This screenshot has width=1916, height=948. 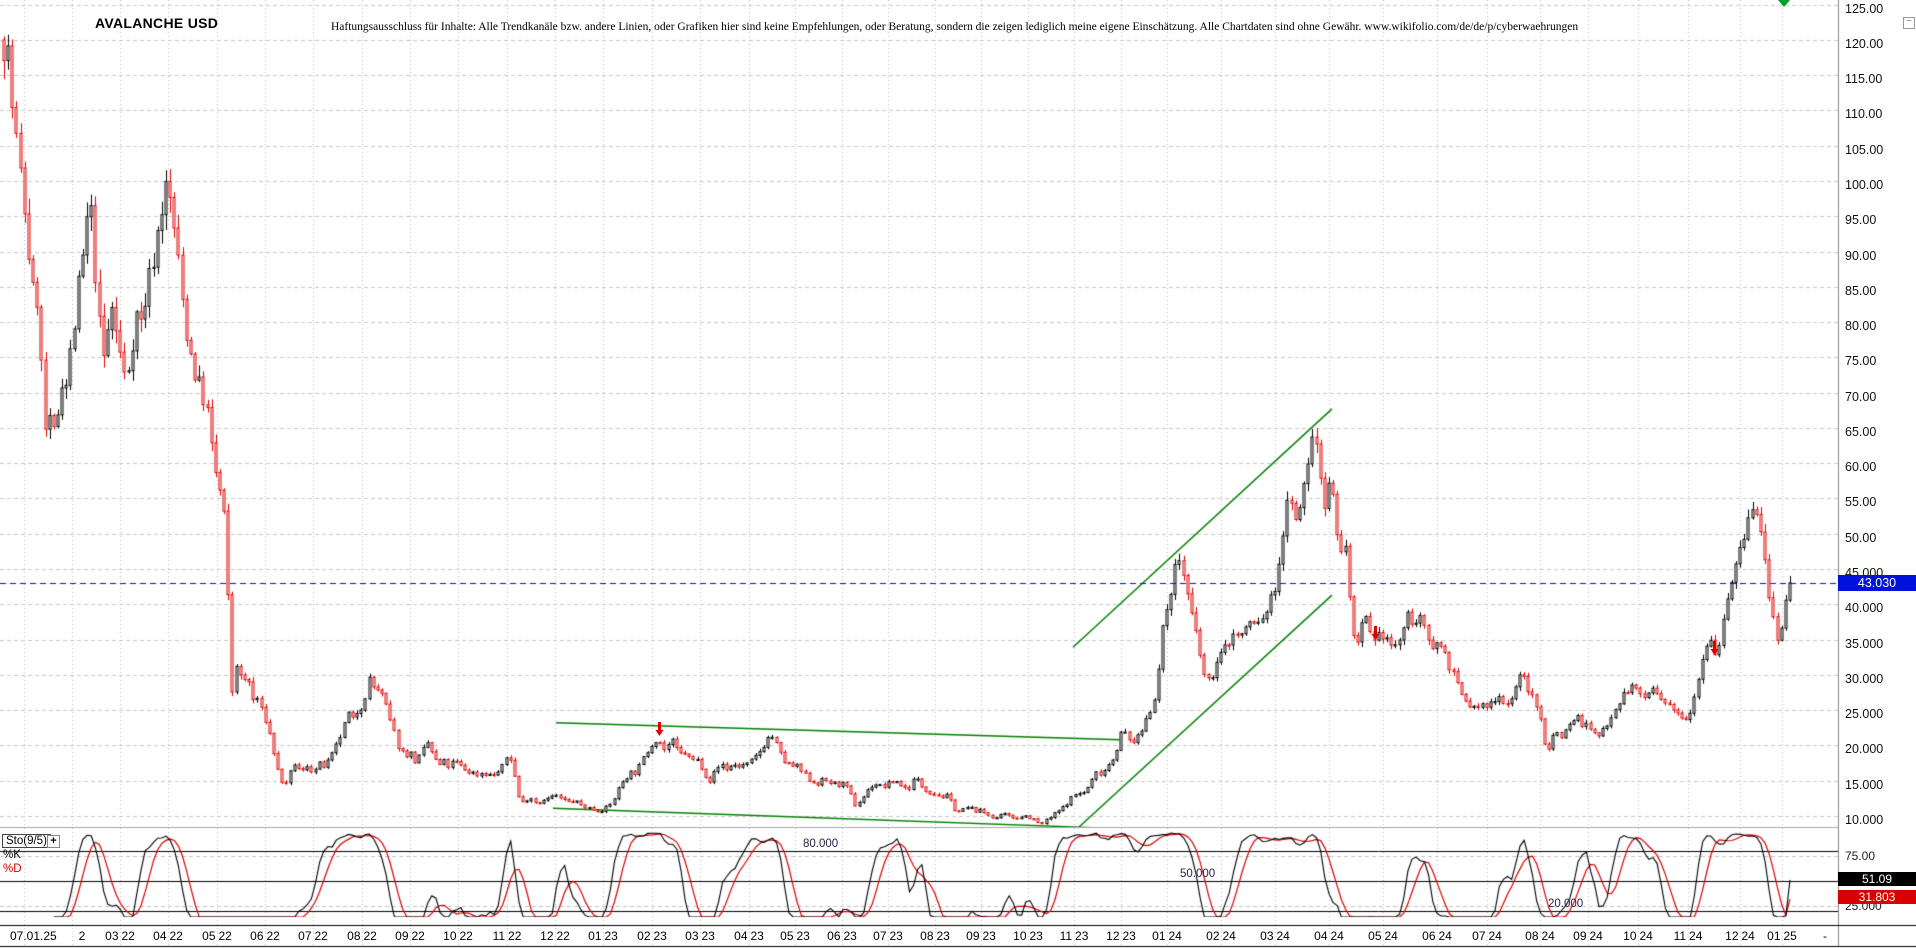 I want to click on month-part: 09, so click(x=402, y=936).